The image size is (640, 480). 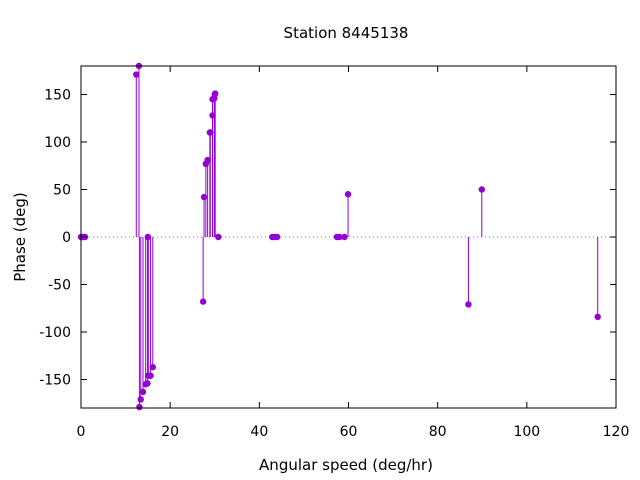 What do you see at coordinates (346, 33) in the screenshot?
I see `chart-title: Station 8445138` at bounding box center [346, 33].